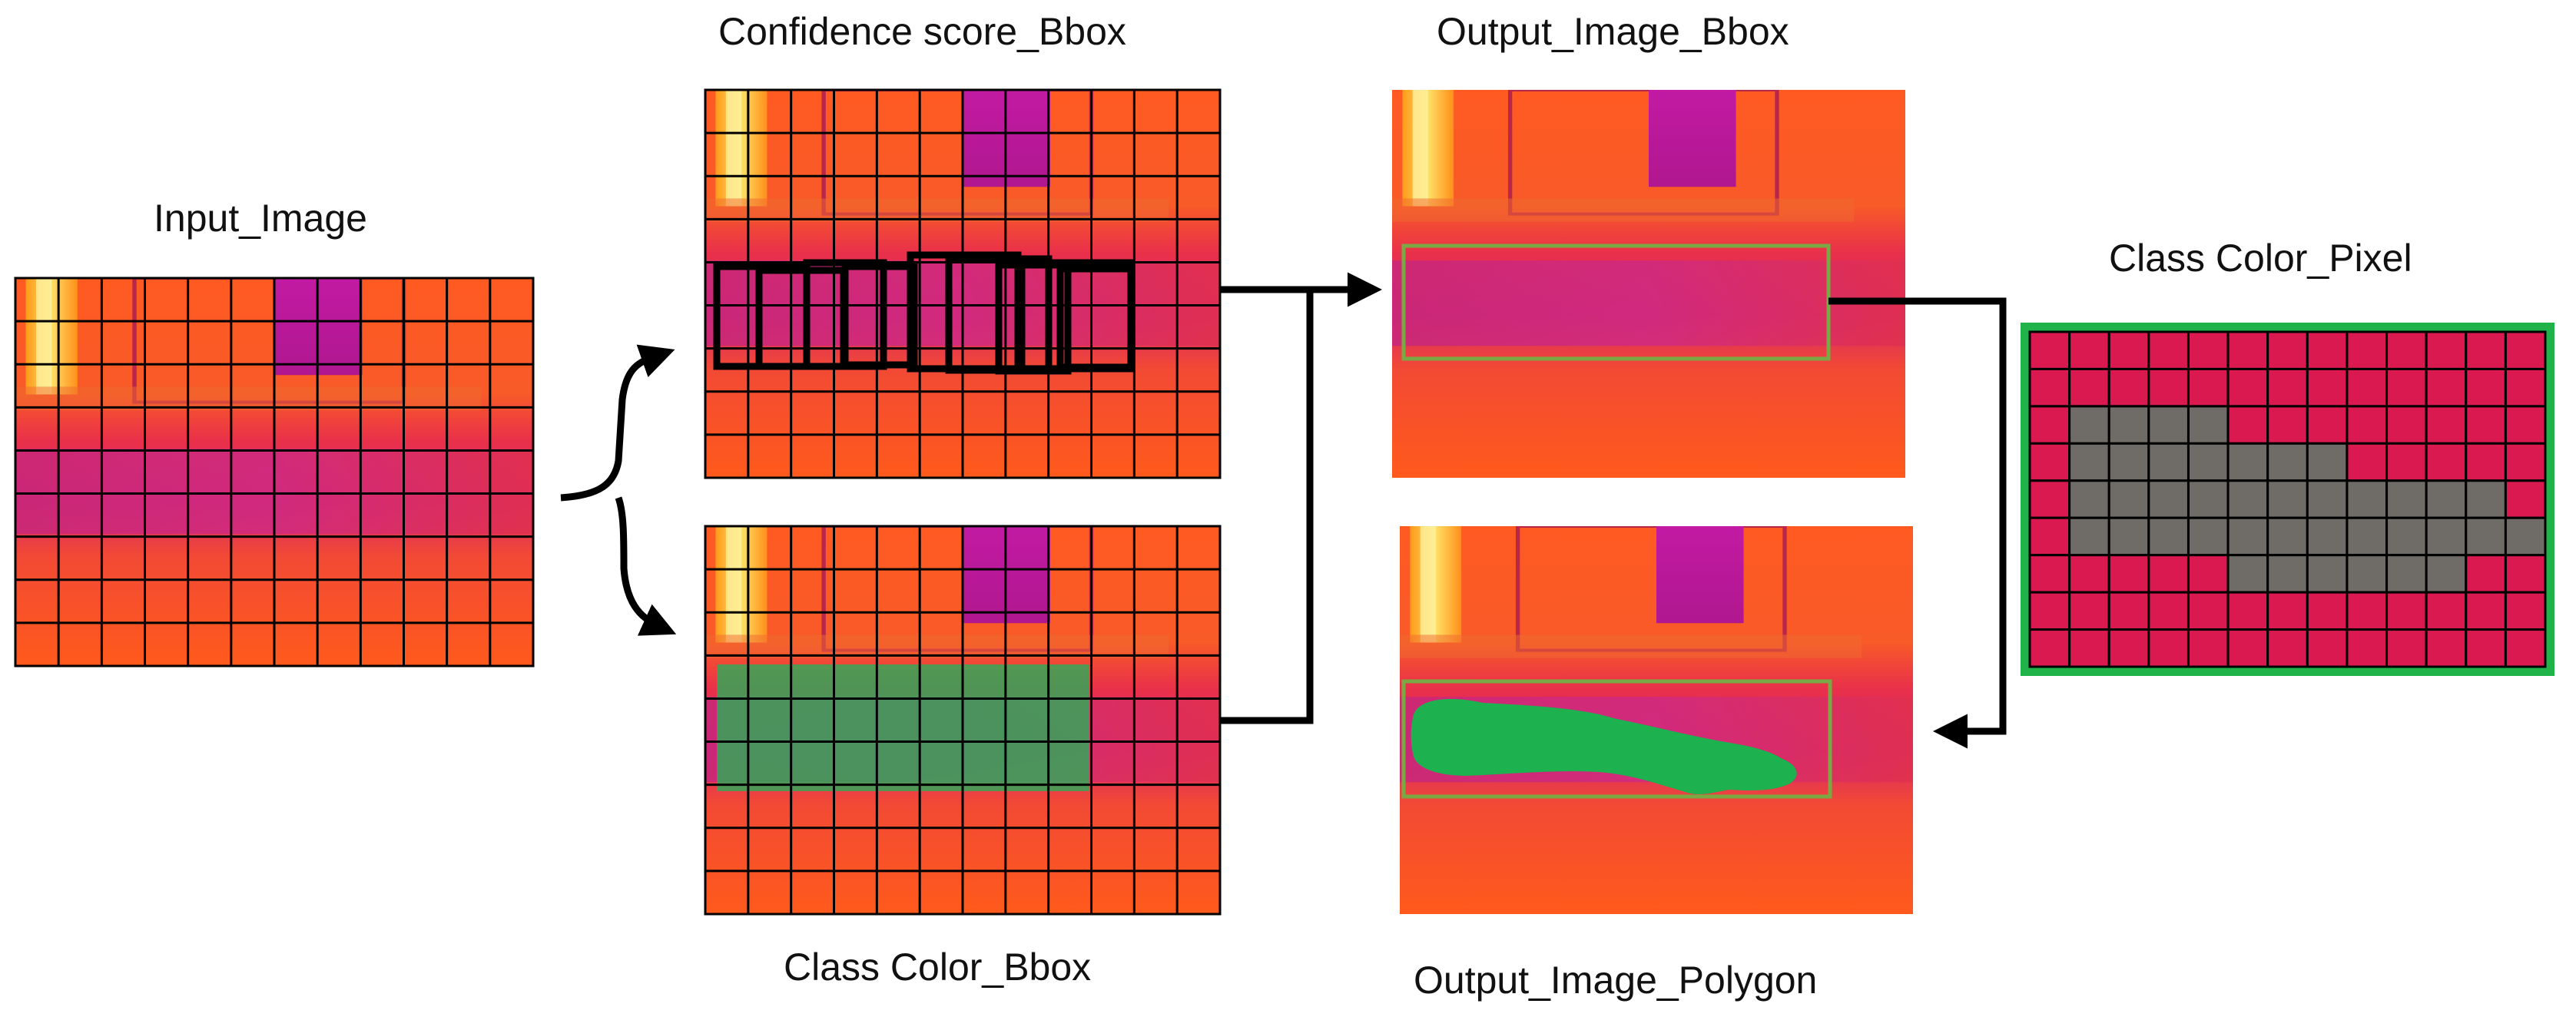  What do you see at coordinates (1616, 980) in the screenshot?
I see `output-polygon-label: Output_Image_Polygon` at bounding box center [1616, 980].